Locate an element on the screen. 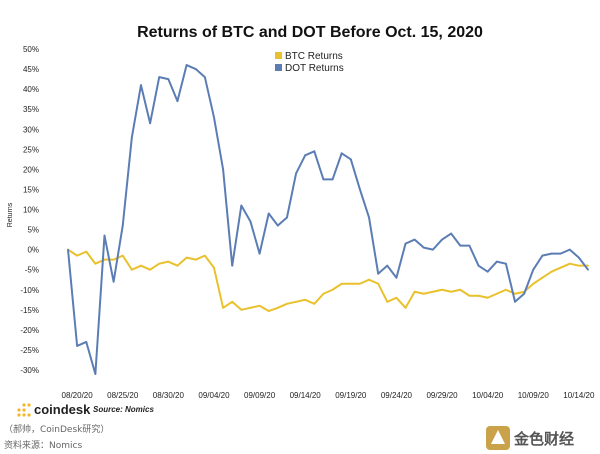  watermark-logo: 金色财经 is located at coordinates (530, 438).